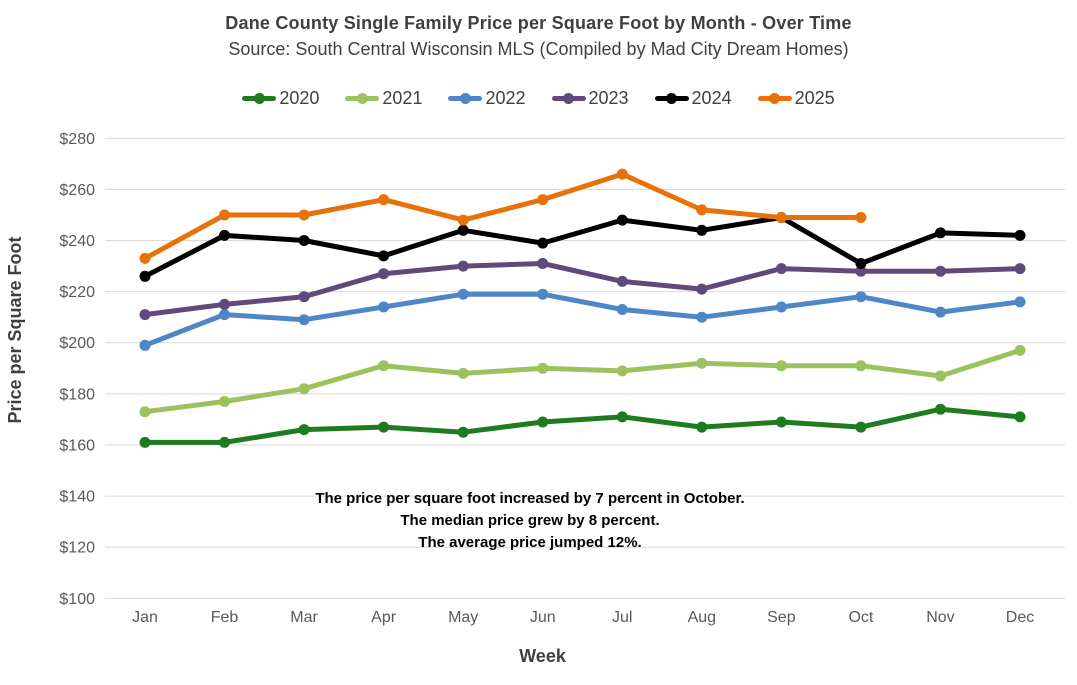  I want to click on legend-label: 2022, so click(505, 97).